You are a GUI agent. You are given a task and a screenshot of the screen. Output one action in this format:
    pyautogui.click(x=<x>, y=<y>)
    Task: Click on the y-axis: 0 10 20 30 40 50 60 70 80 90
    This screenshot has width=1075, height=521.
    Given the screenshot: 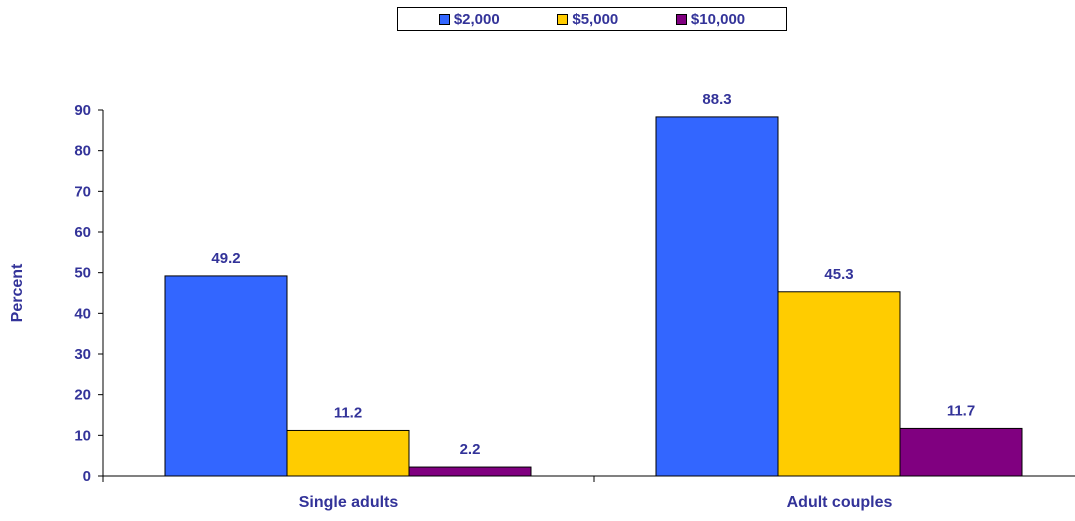 What is the action you would take?
    pyautogui.click(x=89, y=293)
    